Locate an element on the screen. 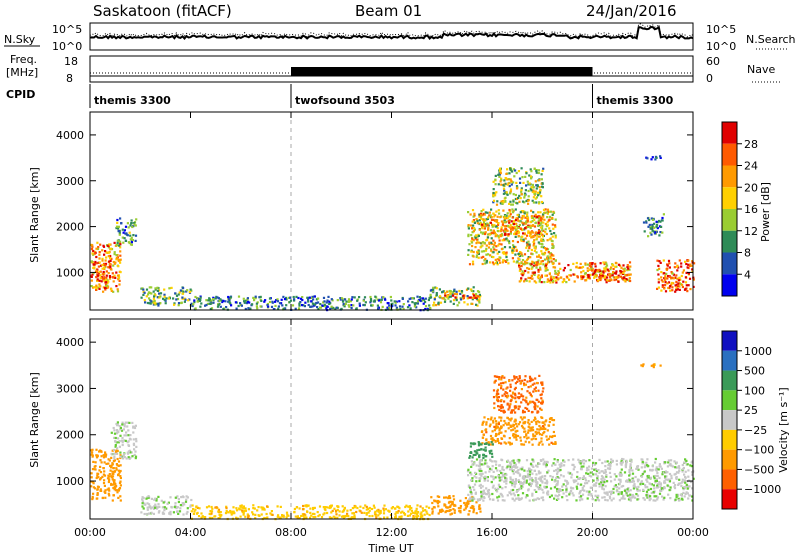 This screenshot has height=558, width=800. cpid-segment-label: themis 3300 is located at coordinates (132, 100).